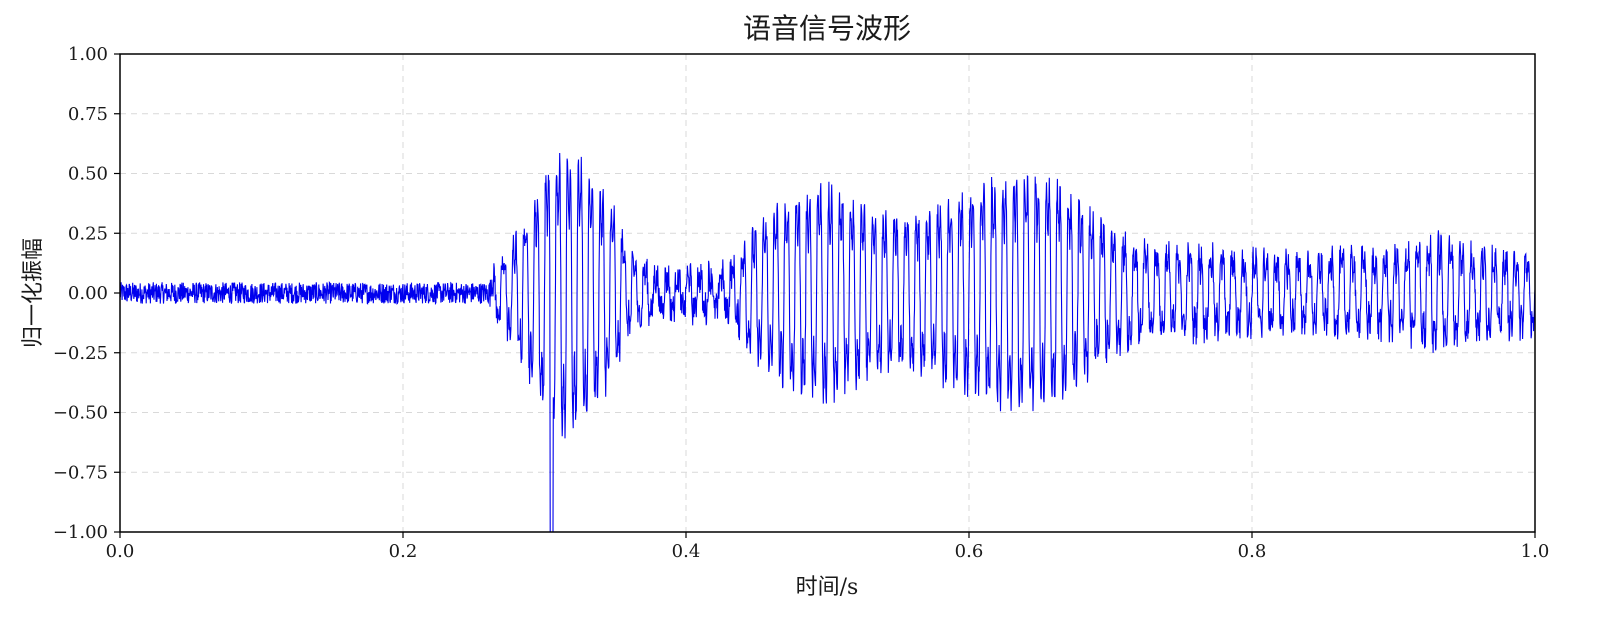 The image size is (1600, 628). Describe the element at coordinates (120, 551) in the screenshot. I see `x-tick-label: 0.0` at that location.